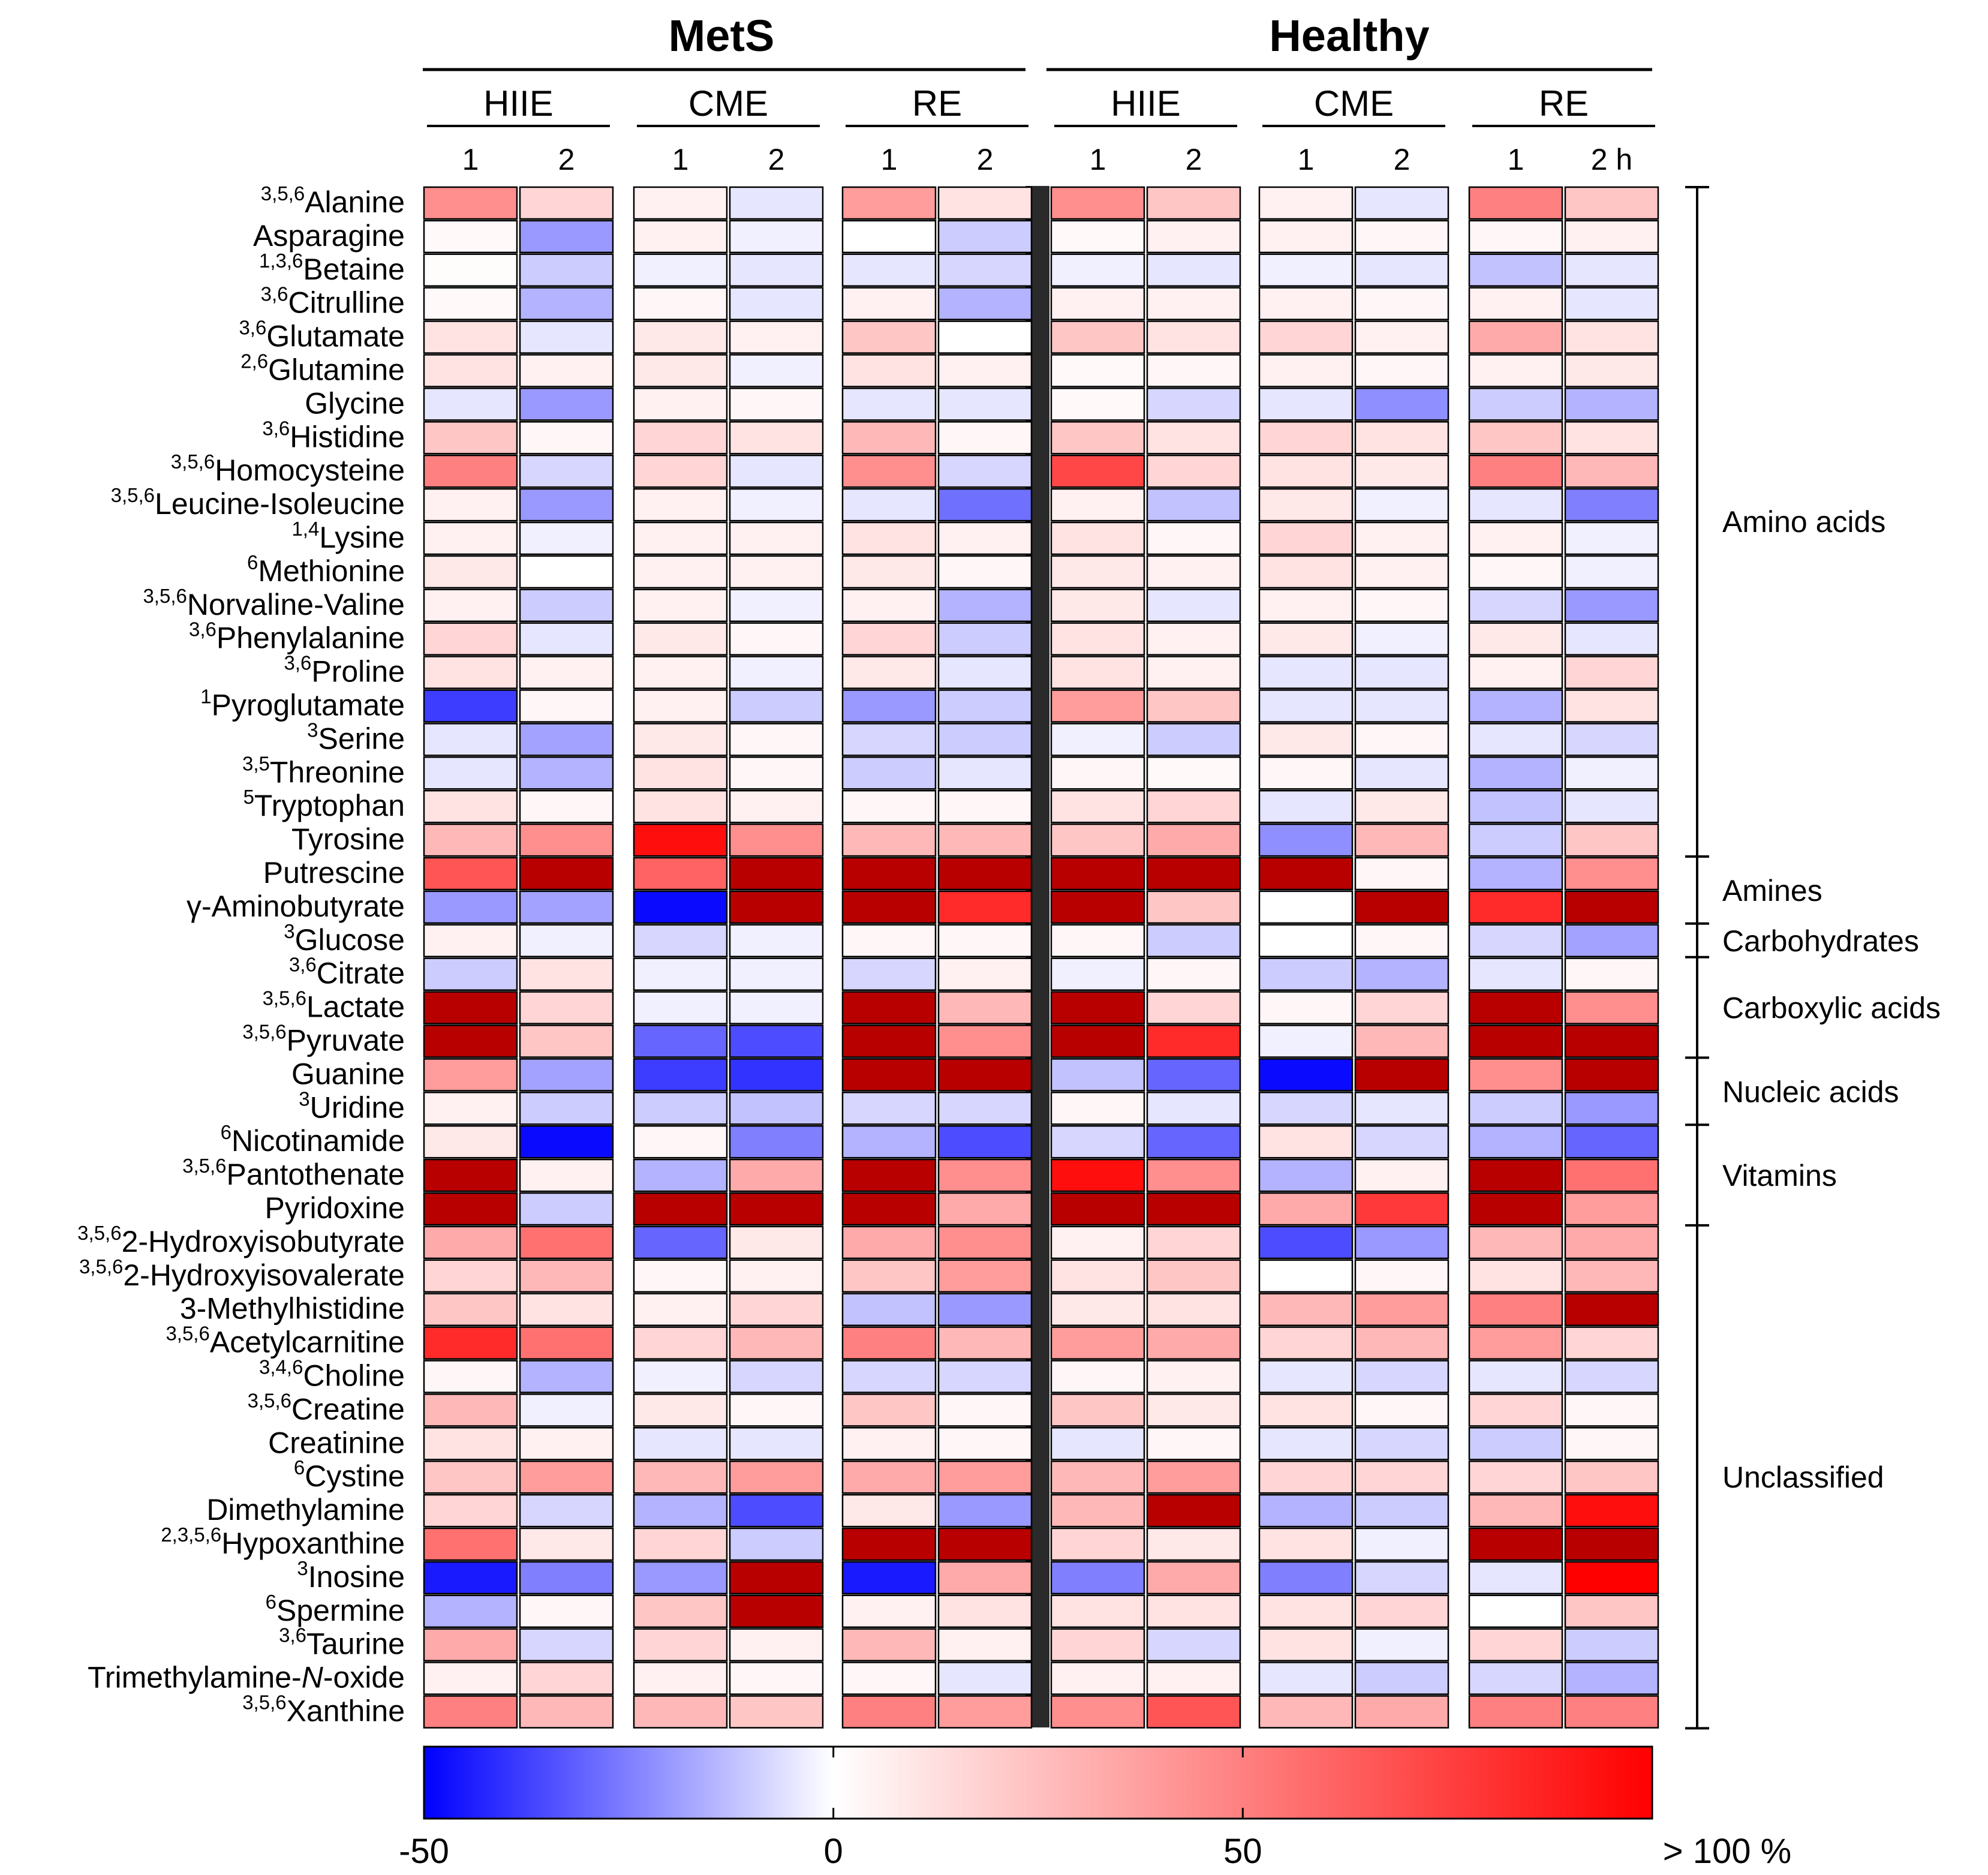  Describe the element at coordinates (362, 537) in the screenshot. I see `metabolite-name: Lysine` at that location.